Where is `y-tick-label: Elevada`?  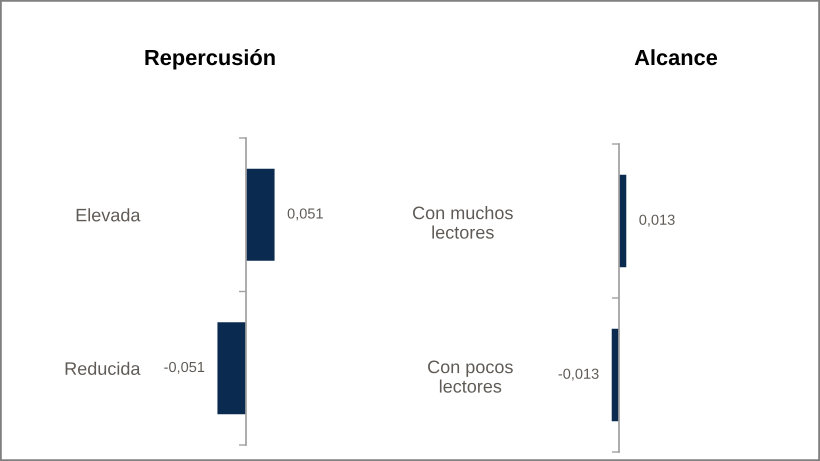
y-tick-label: Elevada is located at coordinates (108, 215).